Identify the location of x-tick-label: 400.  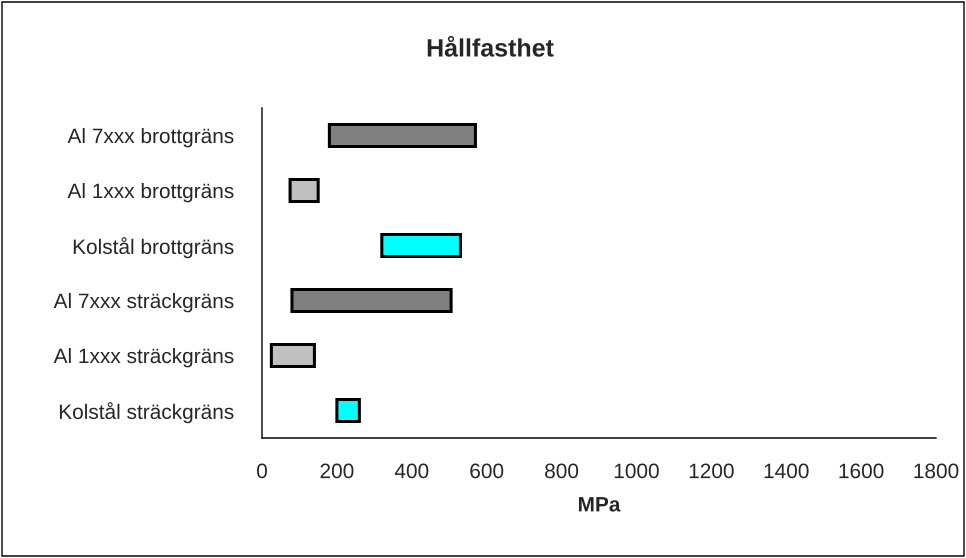
(411, 471).